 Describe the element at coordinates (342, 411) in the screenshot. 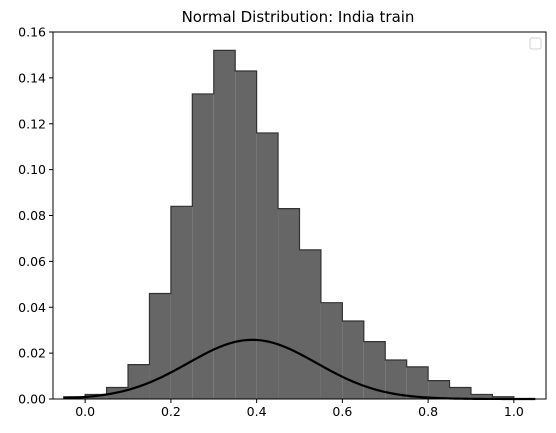

I see `x-tick-label: 0.6` at that location.